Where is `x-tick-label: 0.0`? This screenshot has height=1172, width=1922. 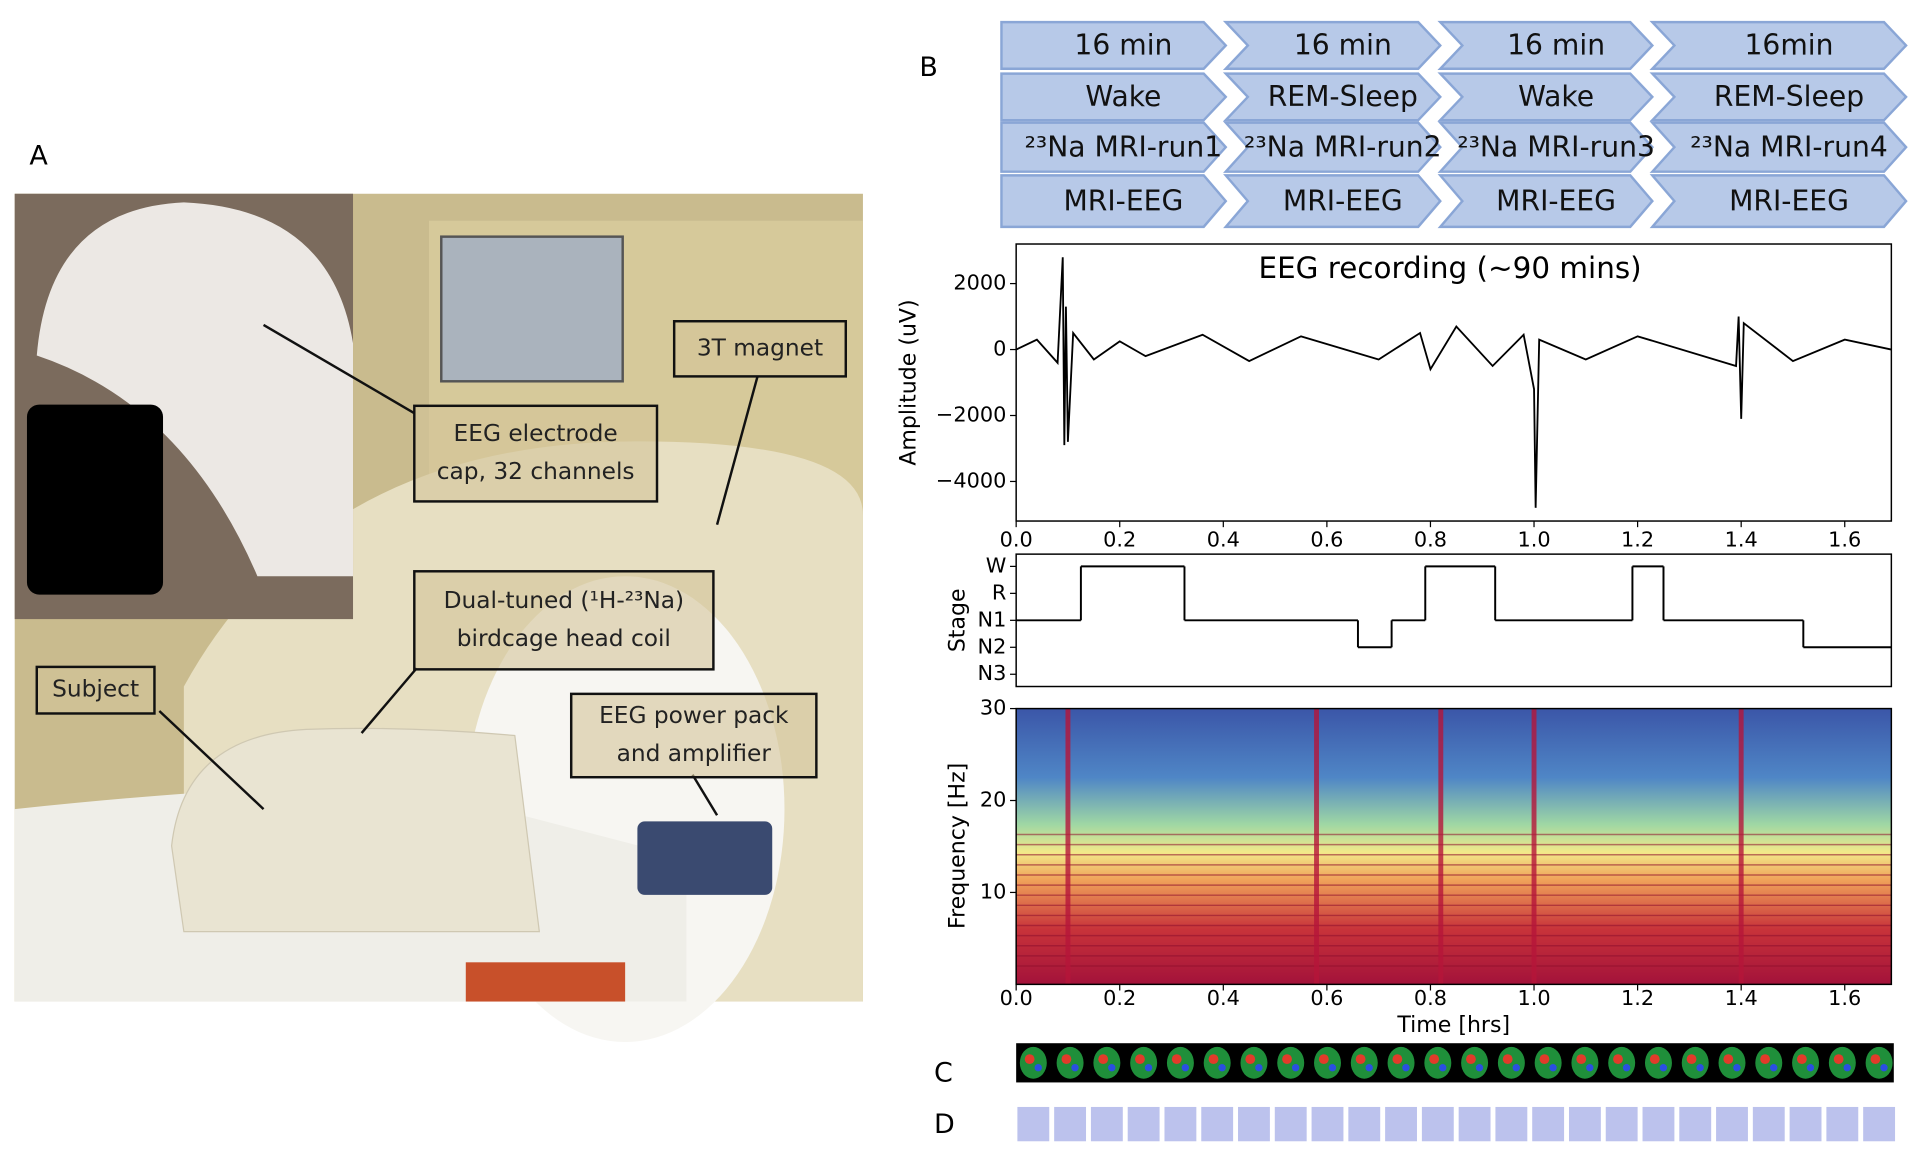 x-tick-label: 0.0 is located at coordinates (1016, 998).